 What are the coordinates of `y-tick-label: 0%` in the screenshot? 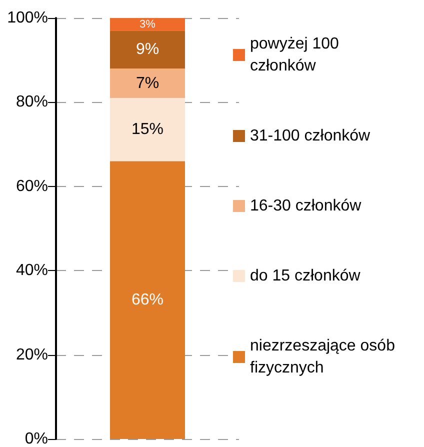 It's located at (36, 438).